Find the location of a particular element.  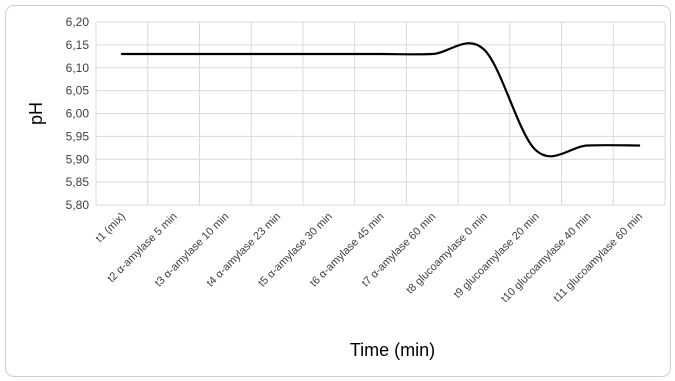

y-tick-label: 6,05 is located at coordinates (78, 91).